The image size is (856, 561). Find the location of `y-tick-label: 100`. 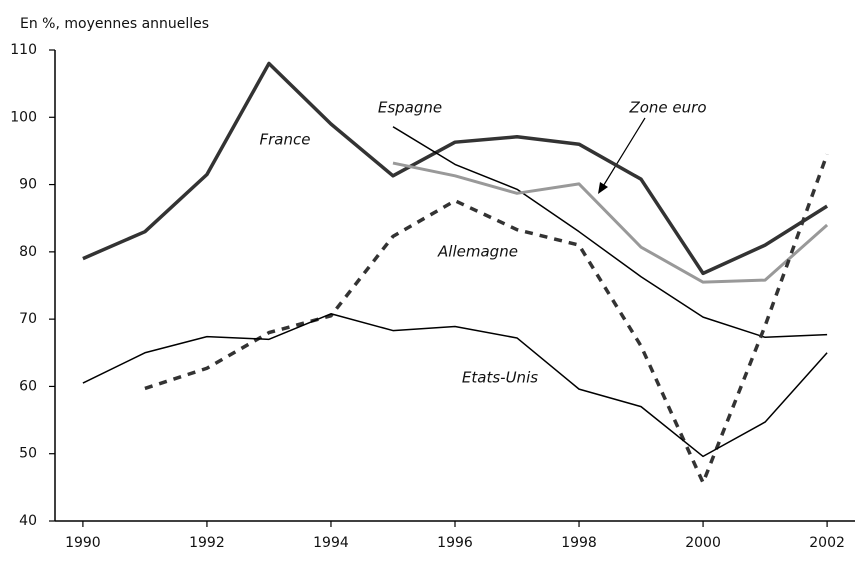

y-tick-label: 100 is located at coordinates (23, 117).